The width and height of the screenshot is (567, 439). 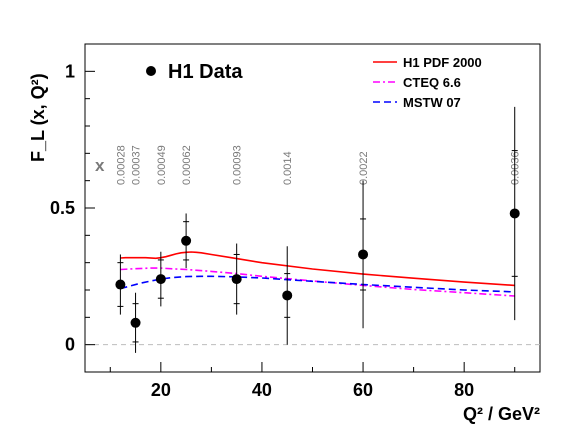 What do you see at coordinates (364, 168) in the screenshot?
I see `x-annotation-value: 0.0022` at bounding box center [364, 168].